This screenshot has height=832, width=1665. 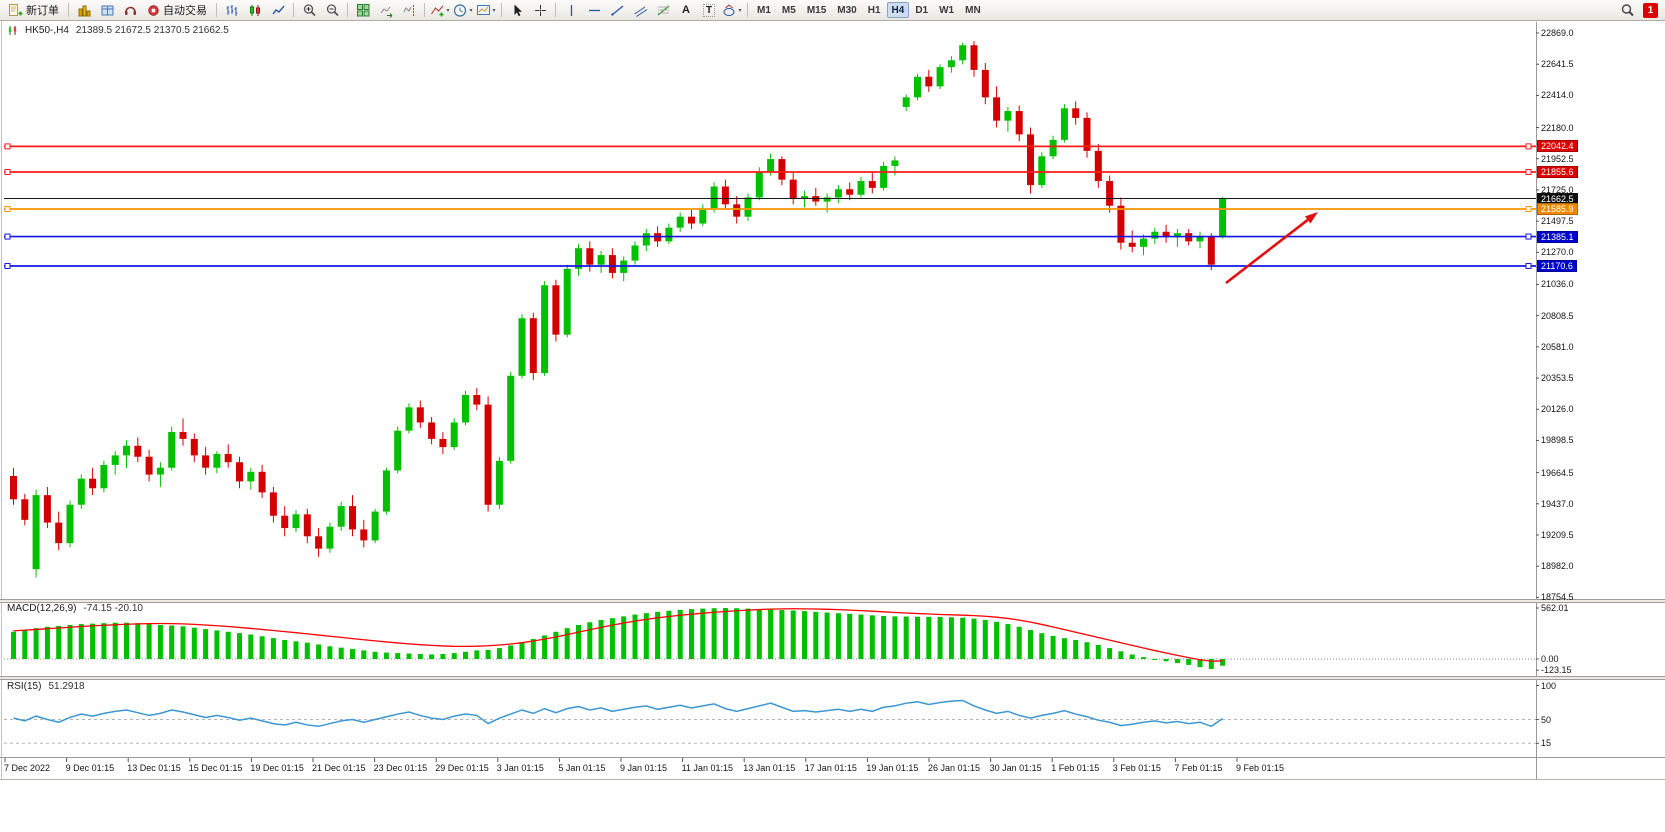 What do you see at coordinates (363, 10) in the screenshot?
I see `tile-windows-button` at bounding box center [363, 10].